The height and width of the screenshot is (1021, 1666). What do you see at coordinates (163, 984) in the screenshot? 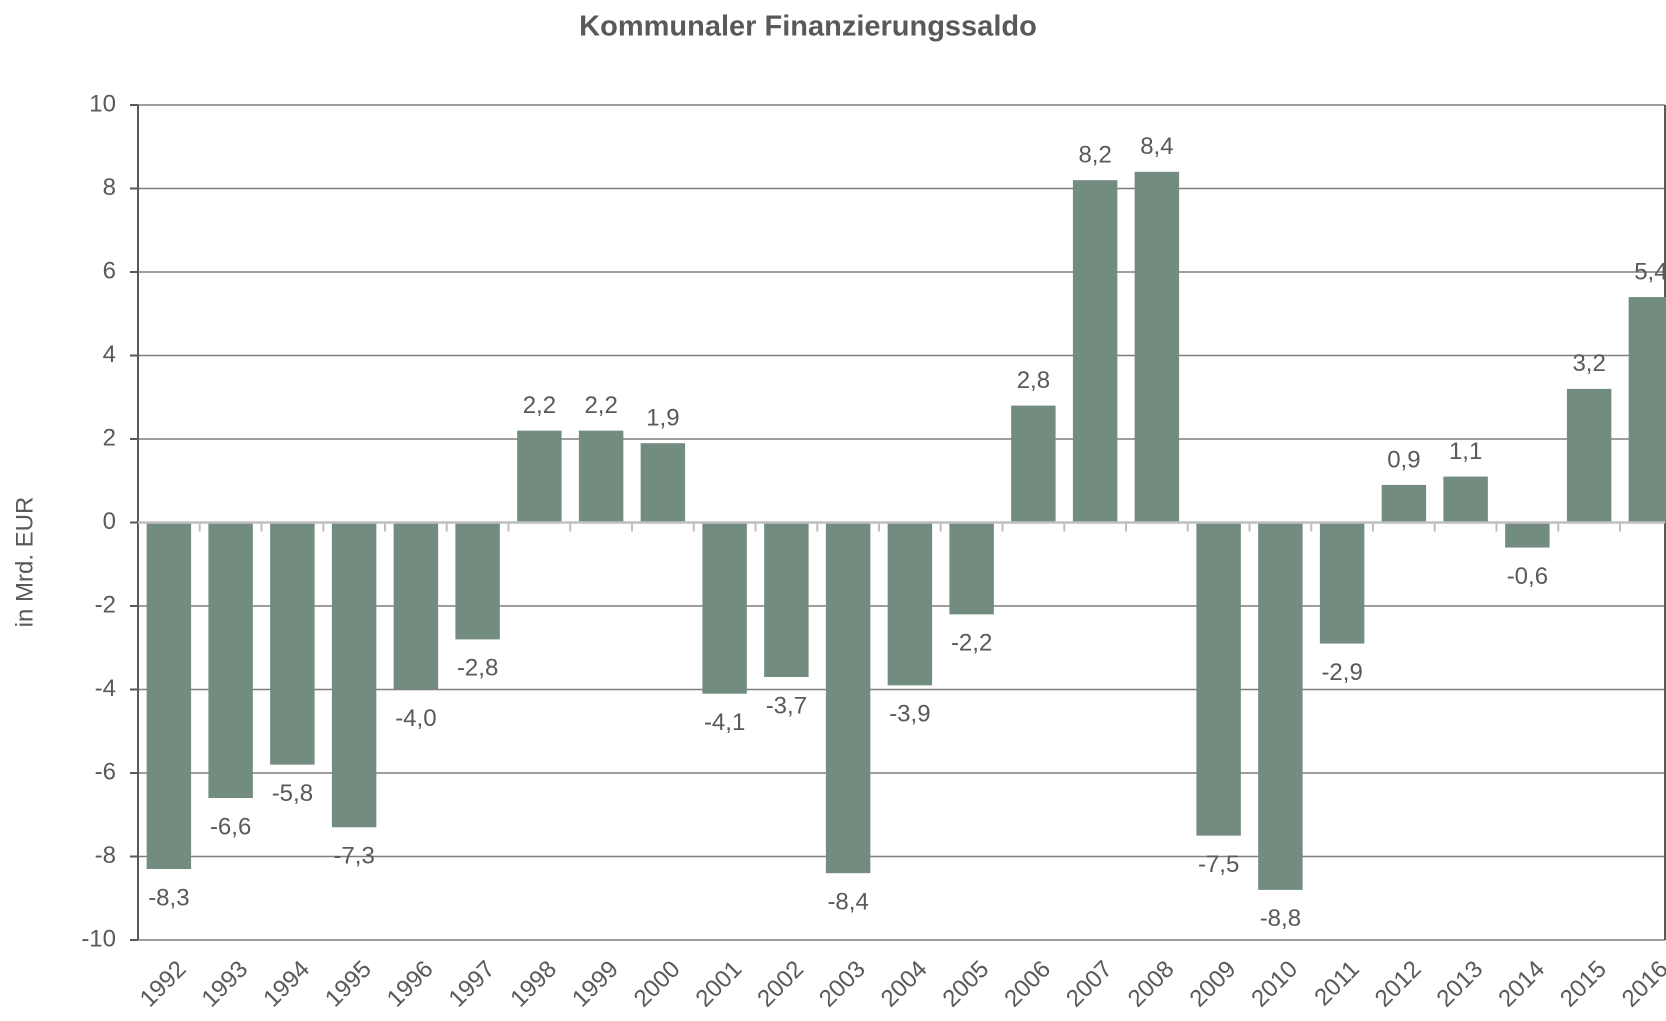
I see `x-tick-label: 1992` at bounding box center [163, 984].